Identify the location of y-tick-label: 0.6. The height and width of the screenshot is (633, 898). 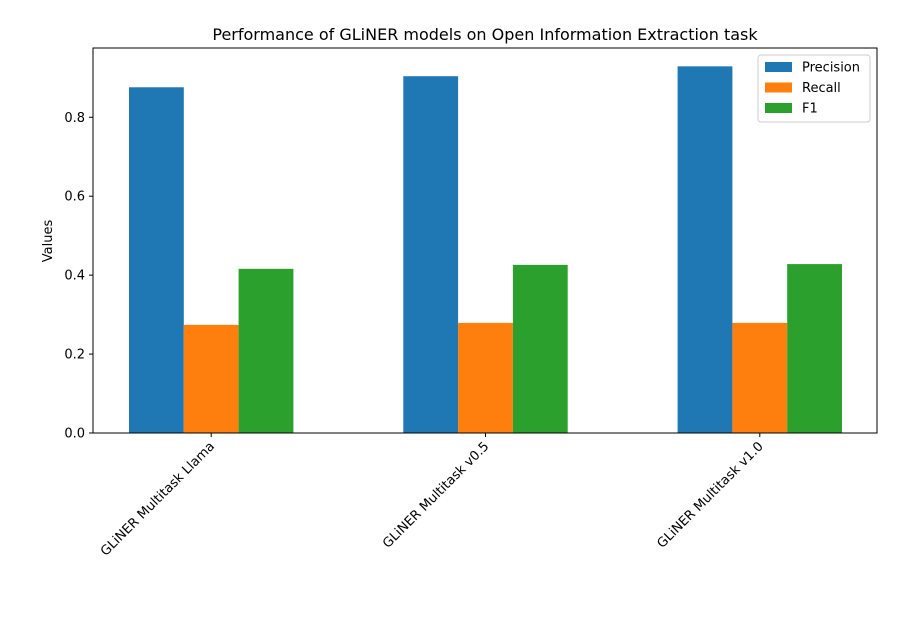
(74, 197).